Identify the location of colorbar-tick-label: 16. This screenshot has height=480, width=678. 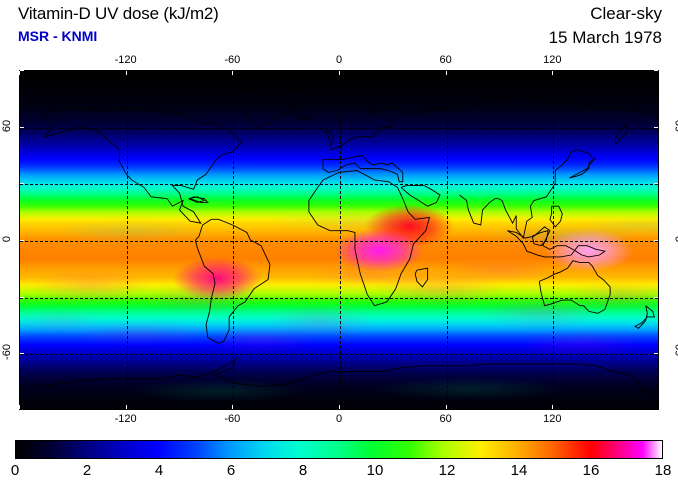
(591, 470).